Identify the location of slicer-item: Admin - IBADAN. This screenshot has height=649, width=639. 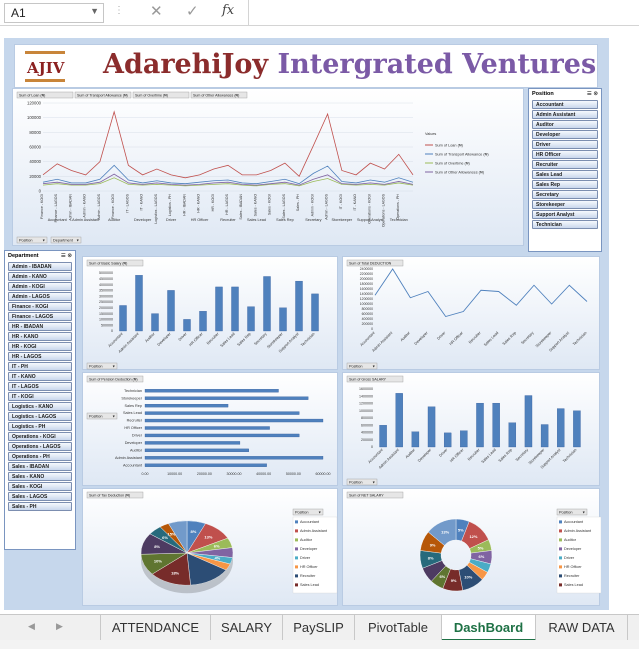
(40, 266).